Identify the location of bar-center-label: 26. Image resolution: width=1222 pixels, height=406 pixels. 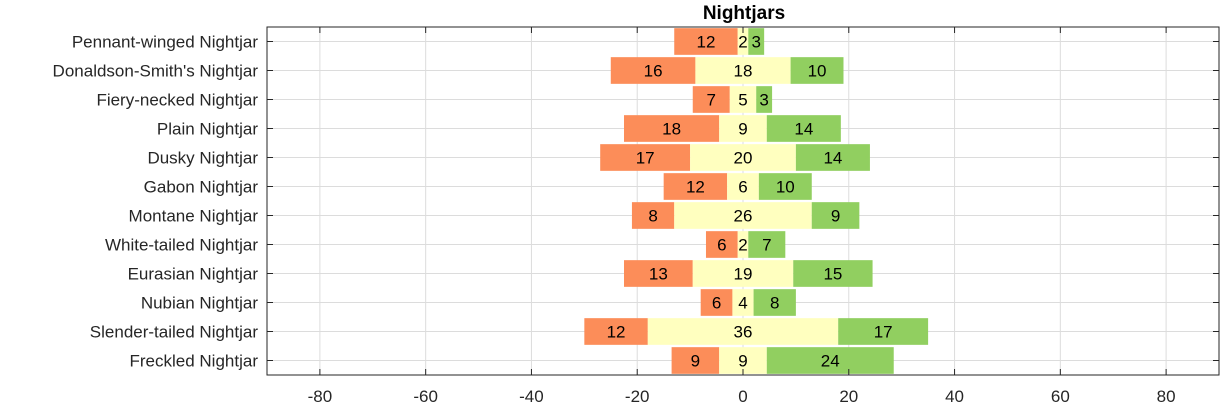
(743, 216).